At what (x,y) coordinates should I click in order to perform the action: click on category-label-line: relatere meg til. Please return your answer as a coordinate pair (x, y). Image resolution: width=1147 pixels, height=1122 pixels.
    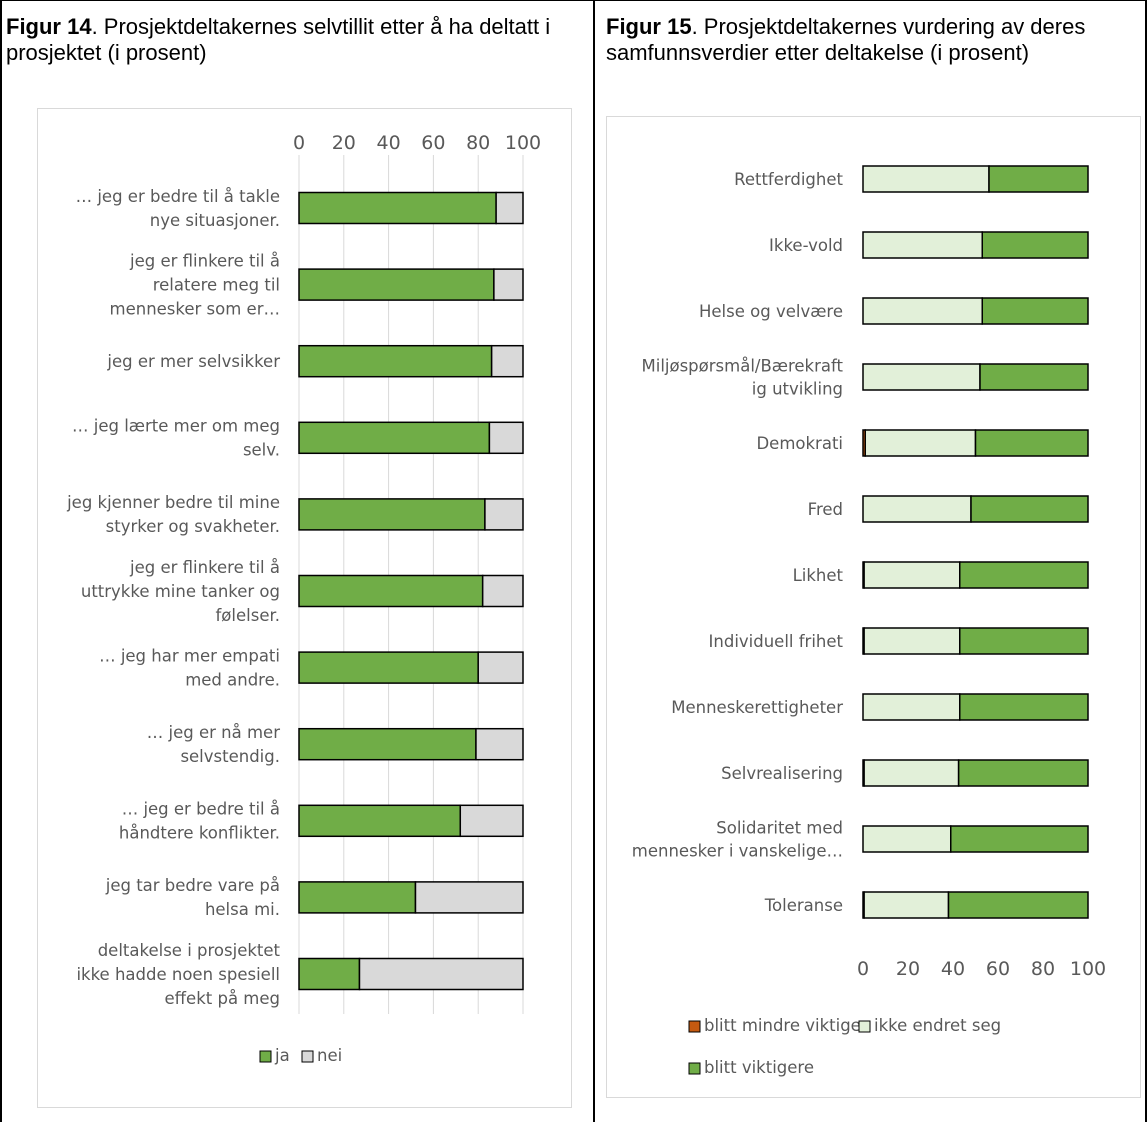
    Looking at the image, I should click on (216, 284).